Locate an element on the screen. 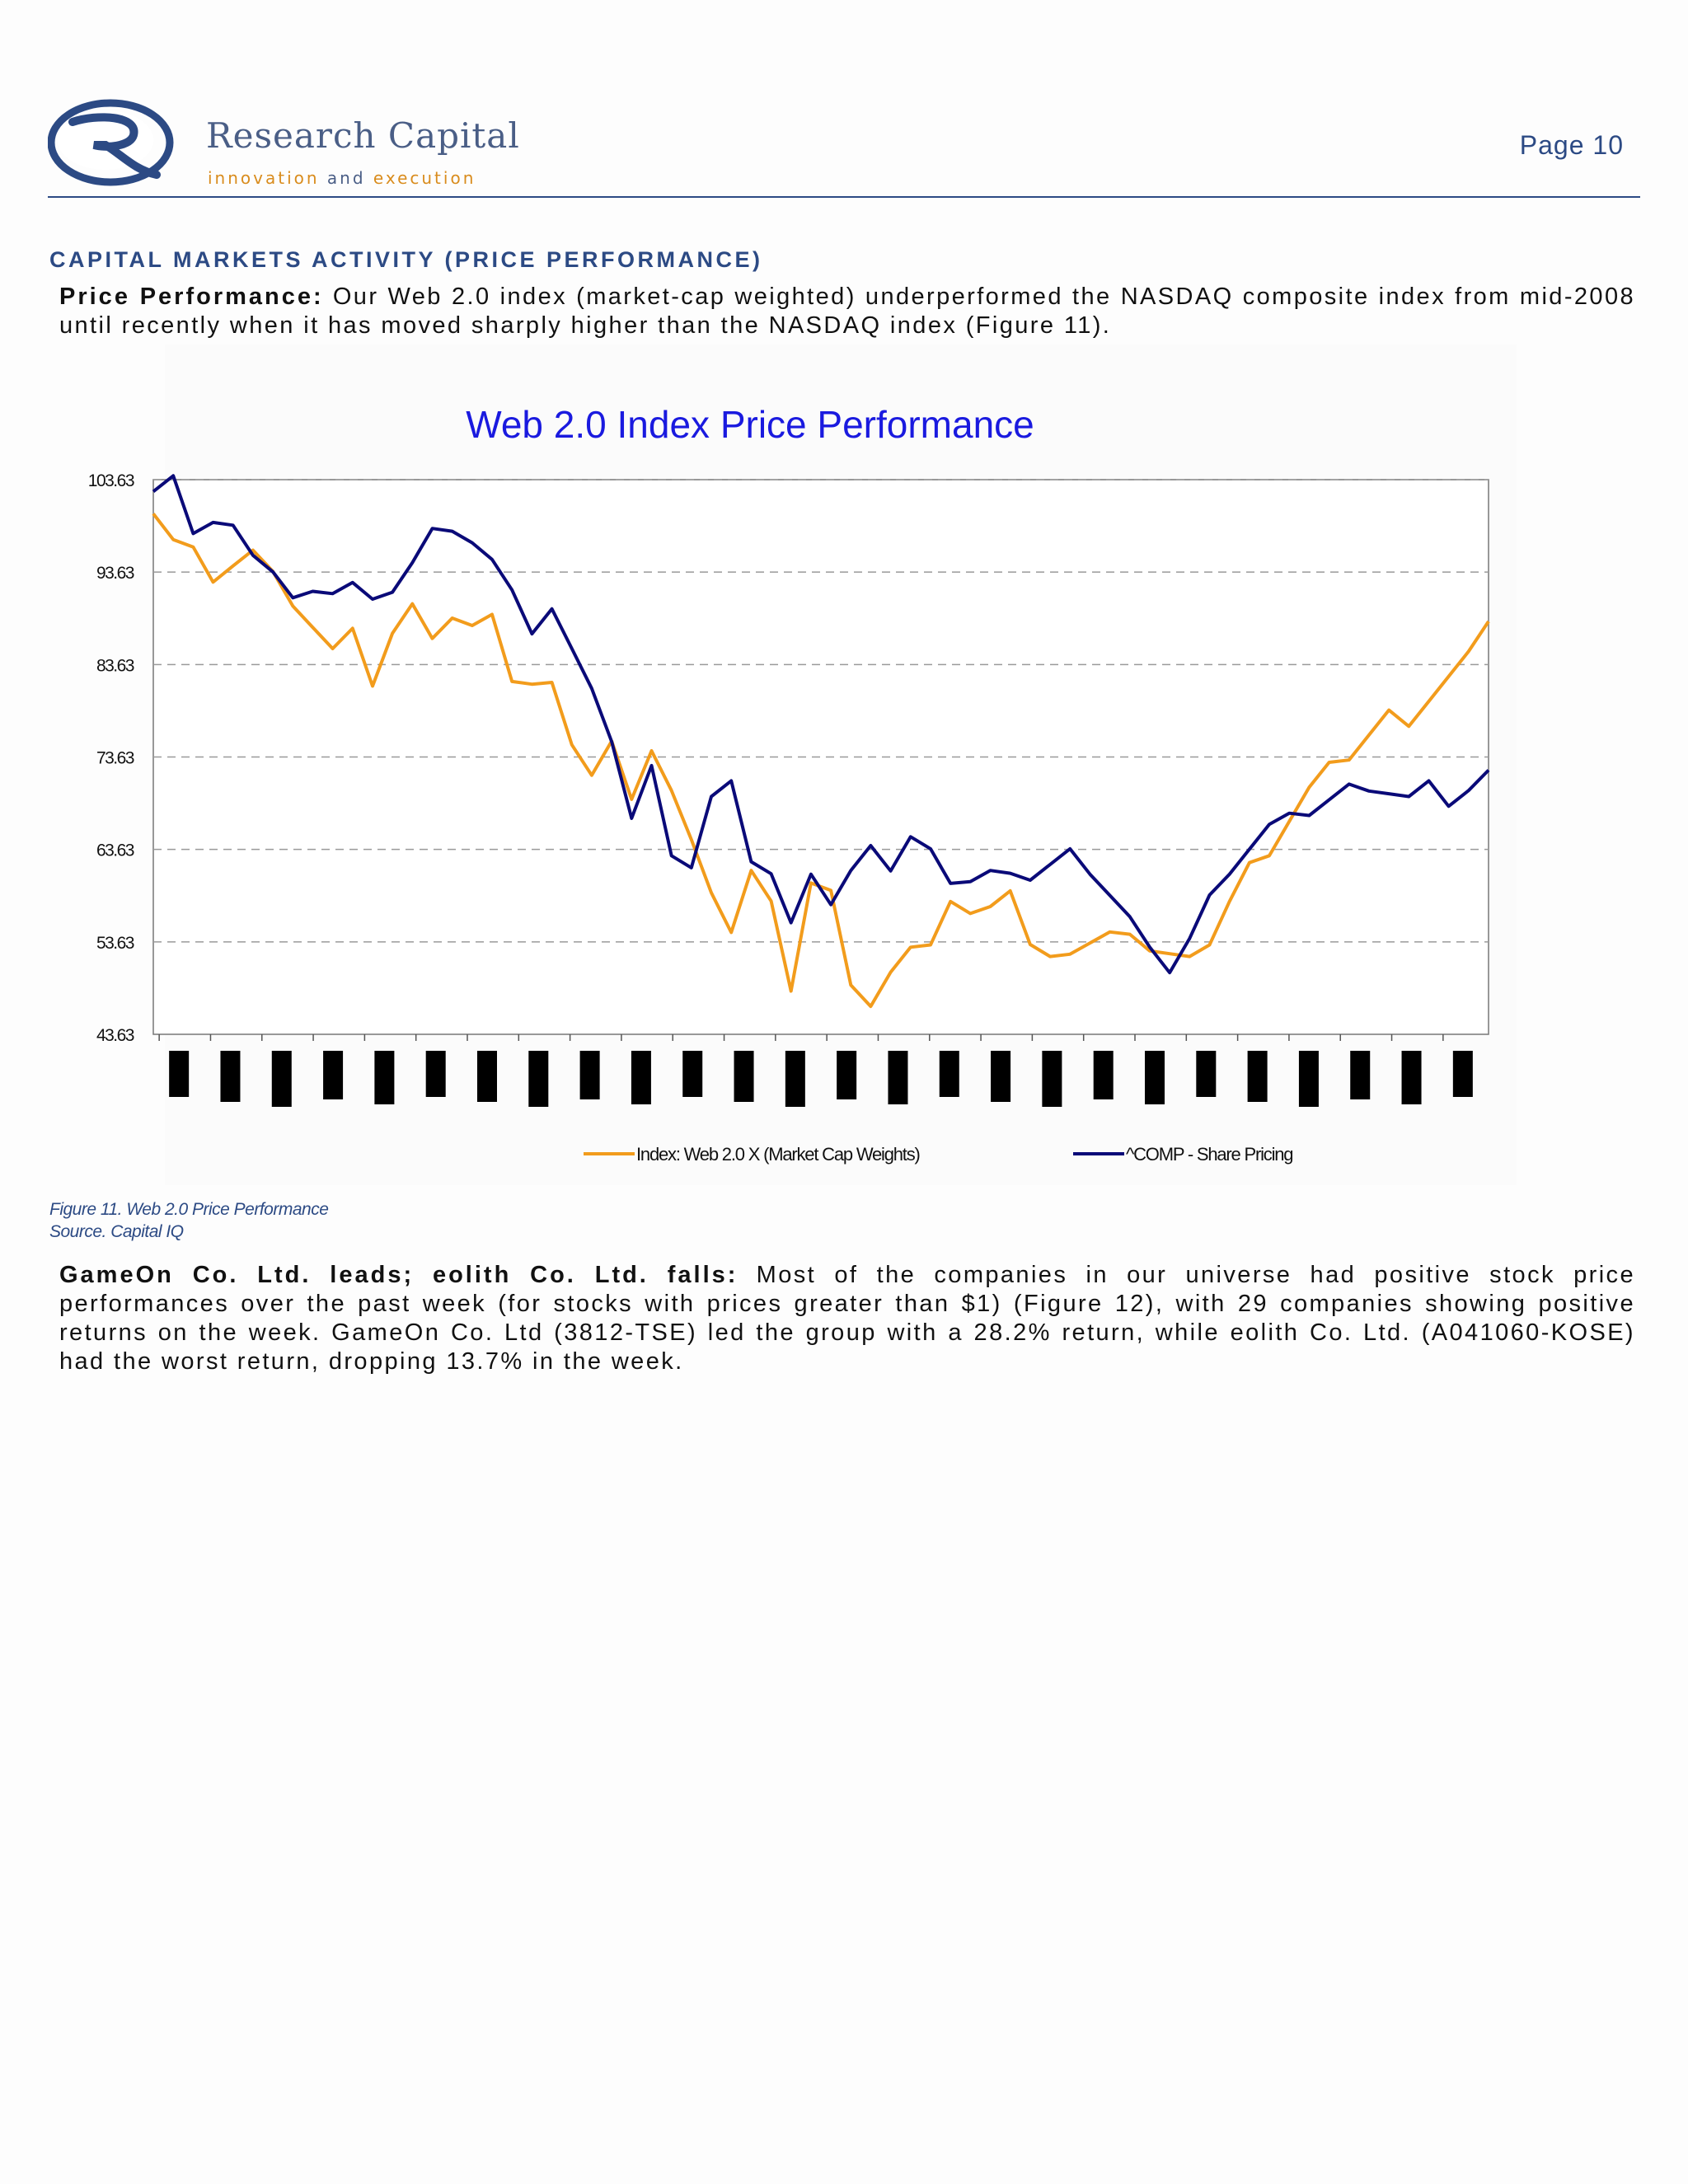  y-tick-label: 63.63 is located at coordinates (115, 850).